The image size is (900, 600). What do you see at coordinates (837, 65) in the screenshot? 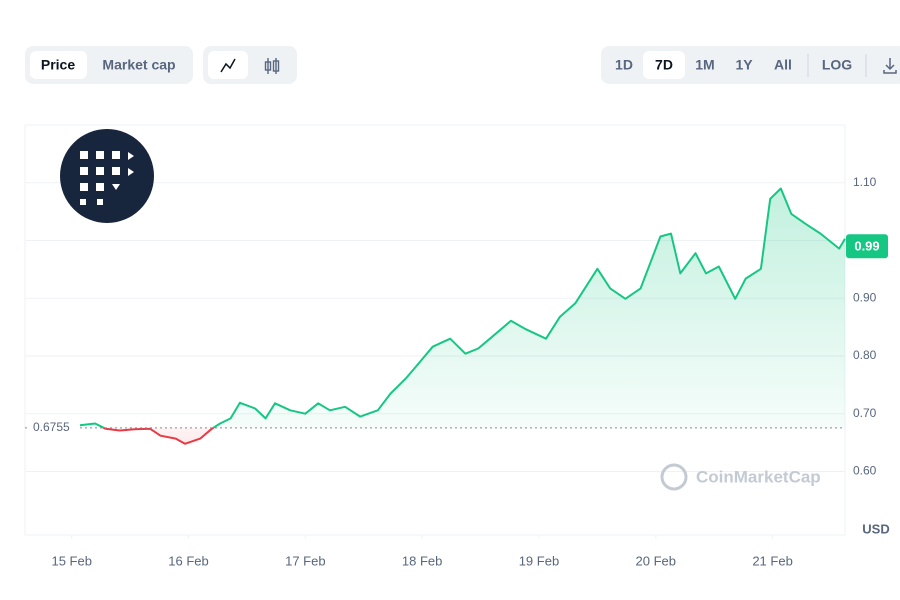
I see `log-button: LOG` at bounding box center [837, 65].